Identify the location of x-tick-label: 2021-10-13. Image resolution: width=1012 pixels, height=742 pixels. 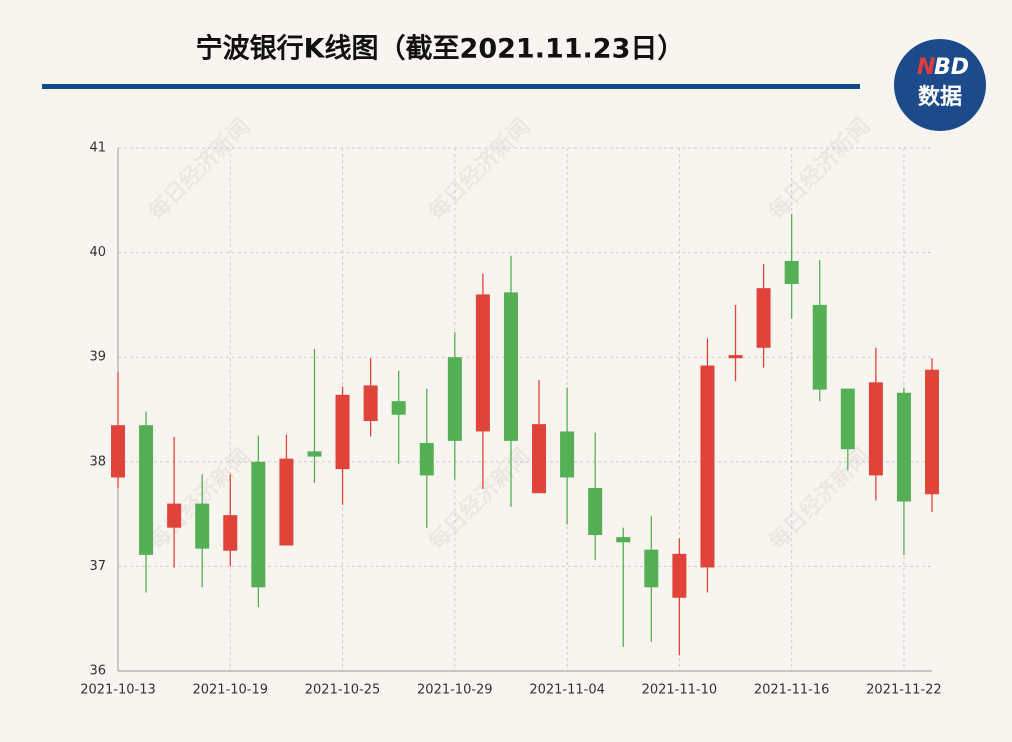
(118, 690).